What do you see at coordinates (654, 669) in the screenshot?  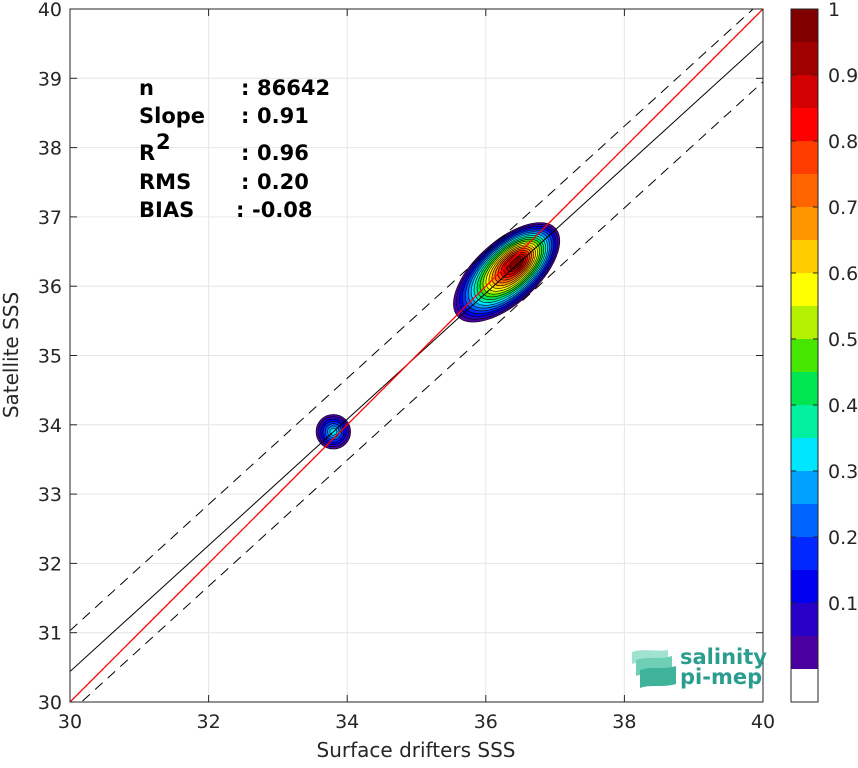 I see `waves-icon` at bounding box center [654, 669].